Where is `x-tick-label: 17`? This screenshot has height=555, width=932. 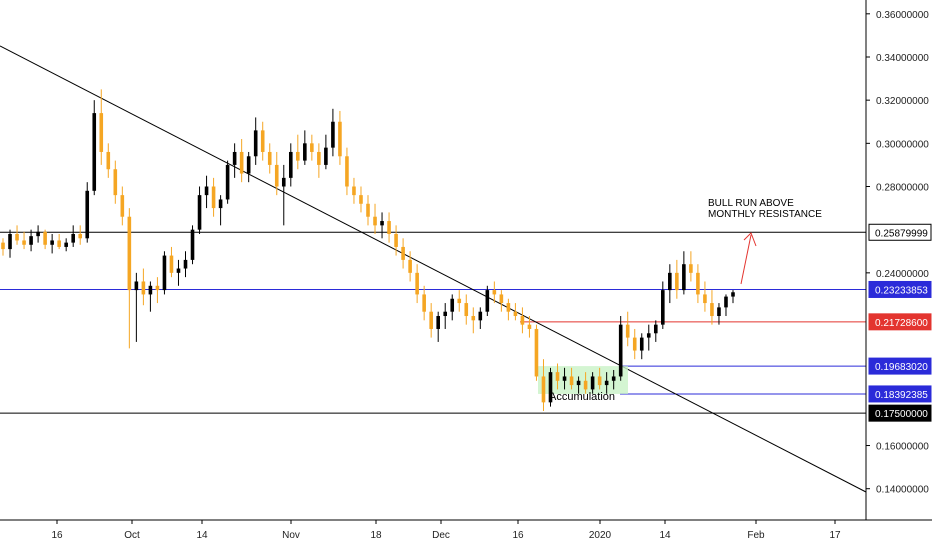 x-tick-label: 17 is located at coordinates (835, 535).